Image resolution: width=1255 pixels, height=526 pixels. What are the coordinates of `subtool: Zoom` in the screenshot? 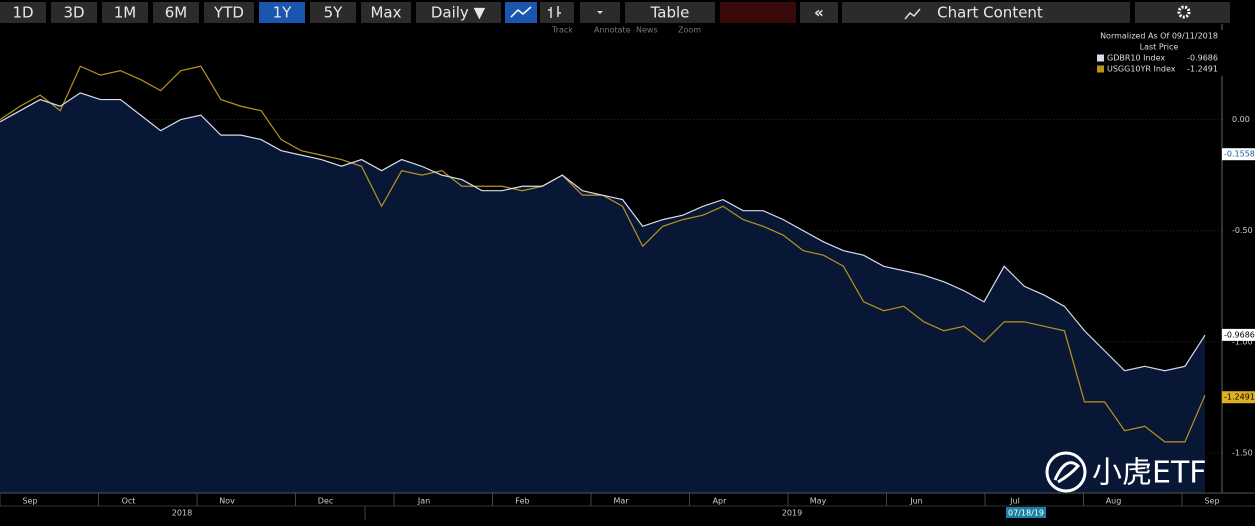 It's located at (689, 30).